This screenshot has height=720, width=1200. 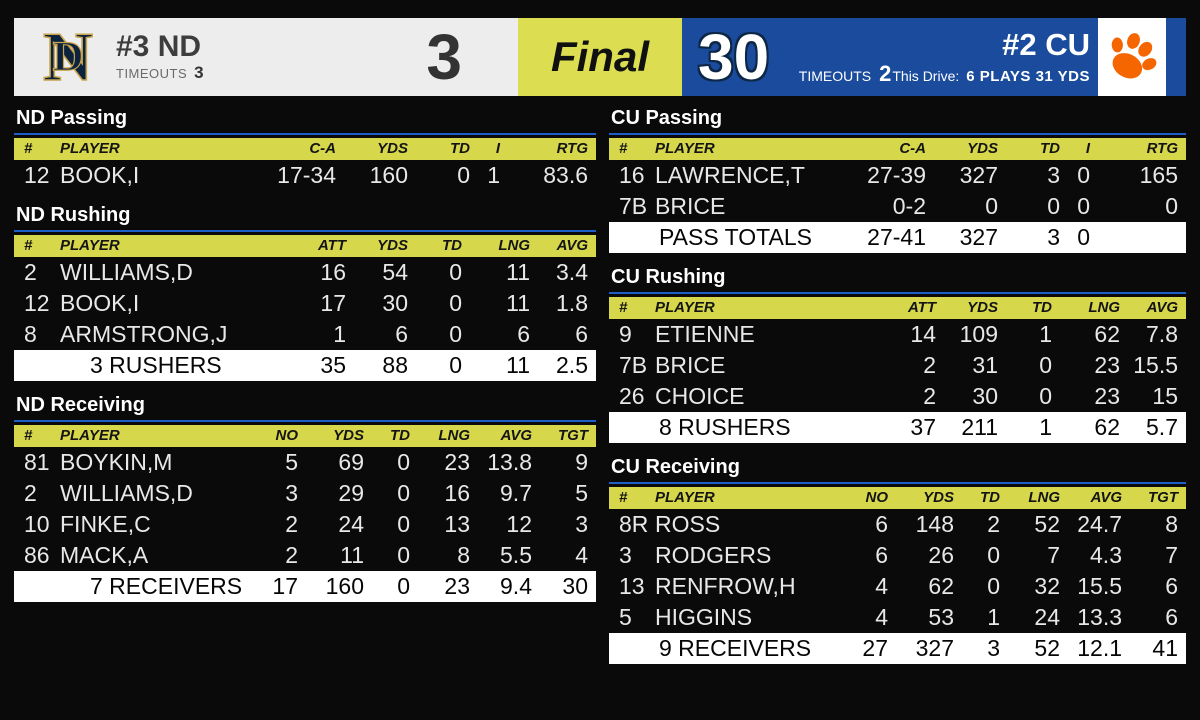 What do you see at coordinates (725, 586) in the screenshot?
I see `player-name: RENFROW,H` at bounding box center [725, 586].